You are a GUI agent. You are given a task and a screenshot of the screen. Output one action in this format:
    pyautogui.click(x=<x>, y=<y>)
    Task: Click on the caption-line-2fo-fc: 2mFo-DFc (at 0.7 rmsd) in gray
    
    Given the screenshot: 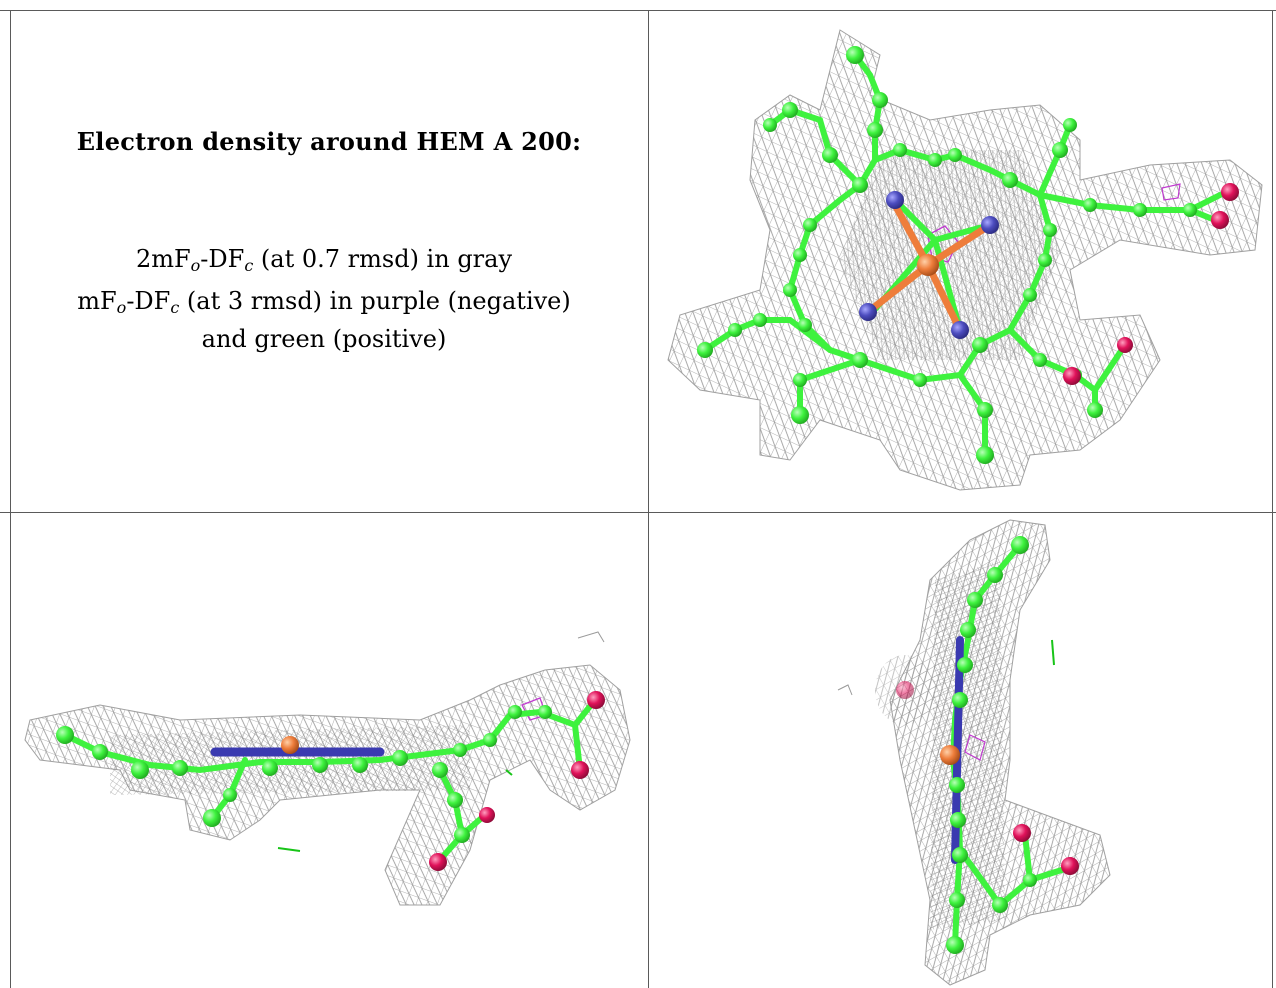 What is the action you would take?
    pyautogui.click(x=324, y=260)
    